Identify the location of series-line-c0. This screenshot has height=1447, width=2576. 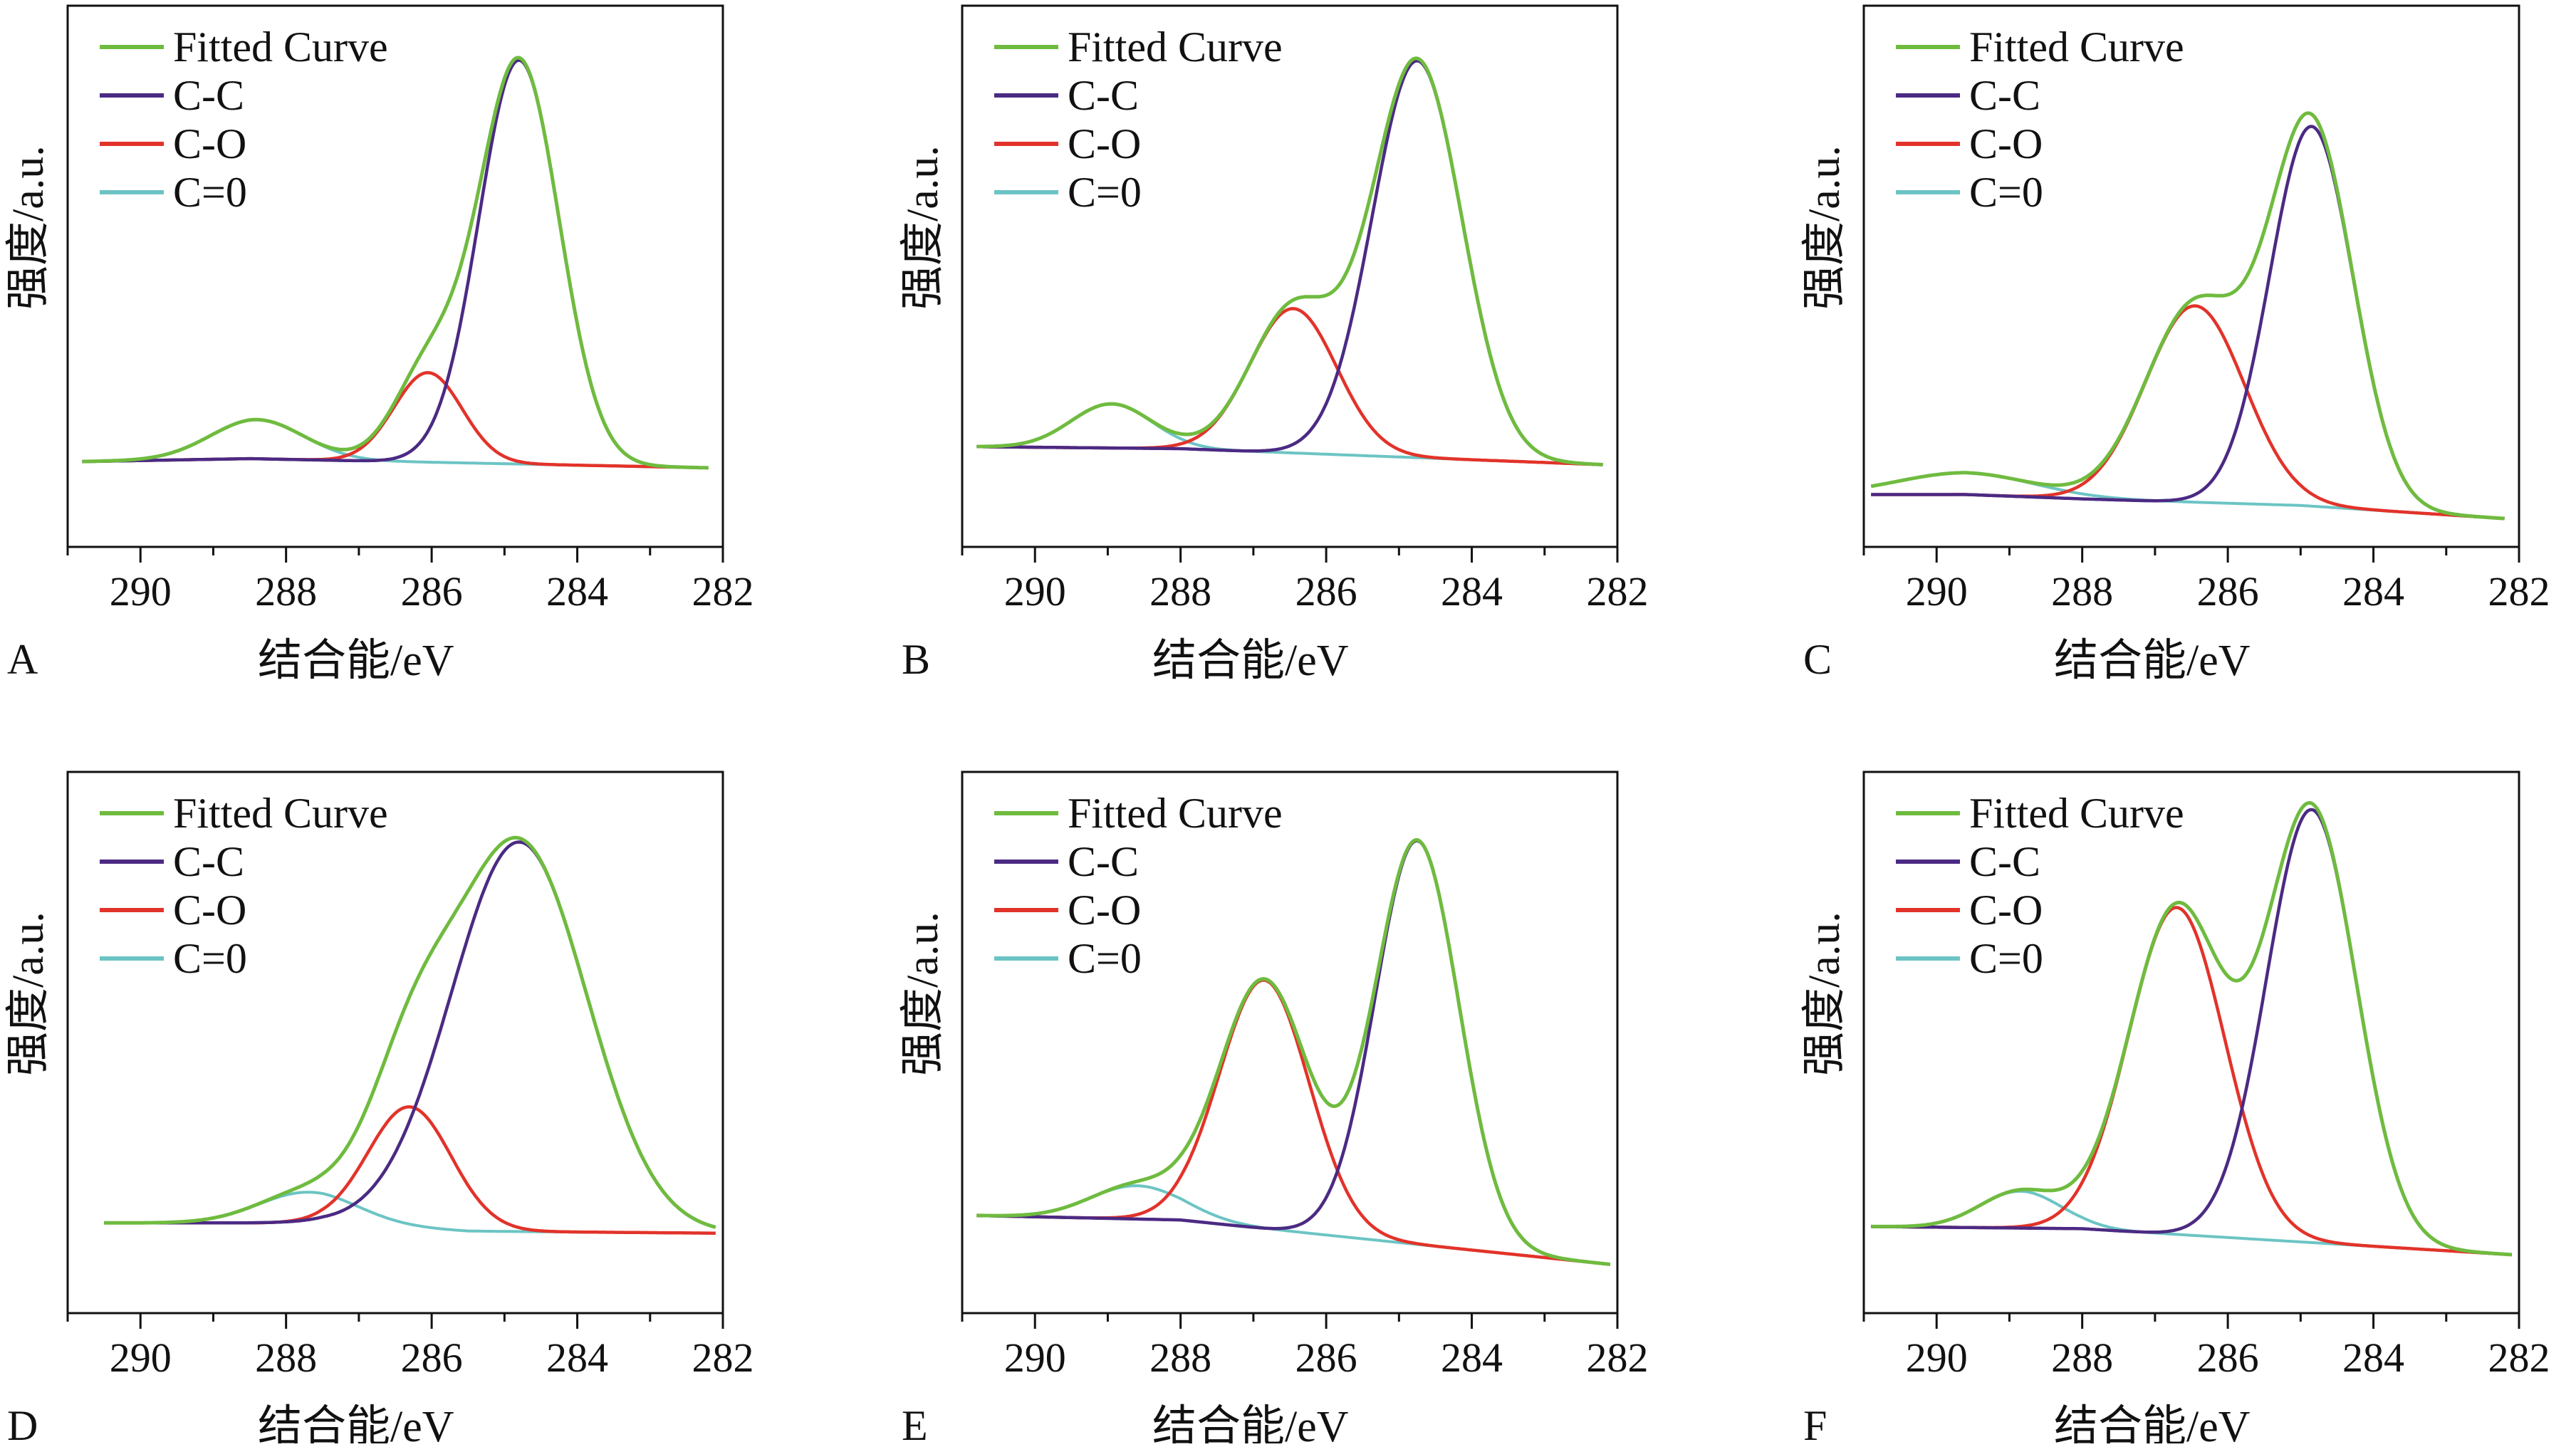
(410, 1213).